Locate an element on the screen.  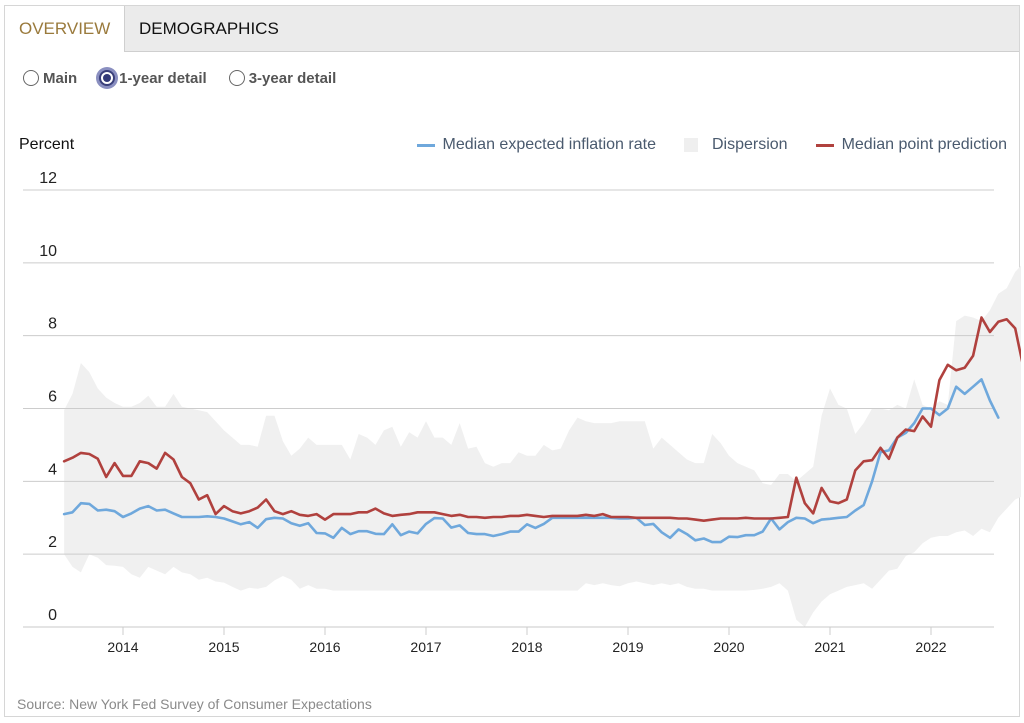
y-tick-label: 12 is located at coordinates (48, 178).